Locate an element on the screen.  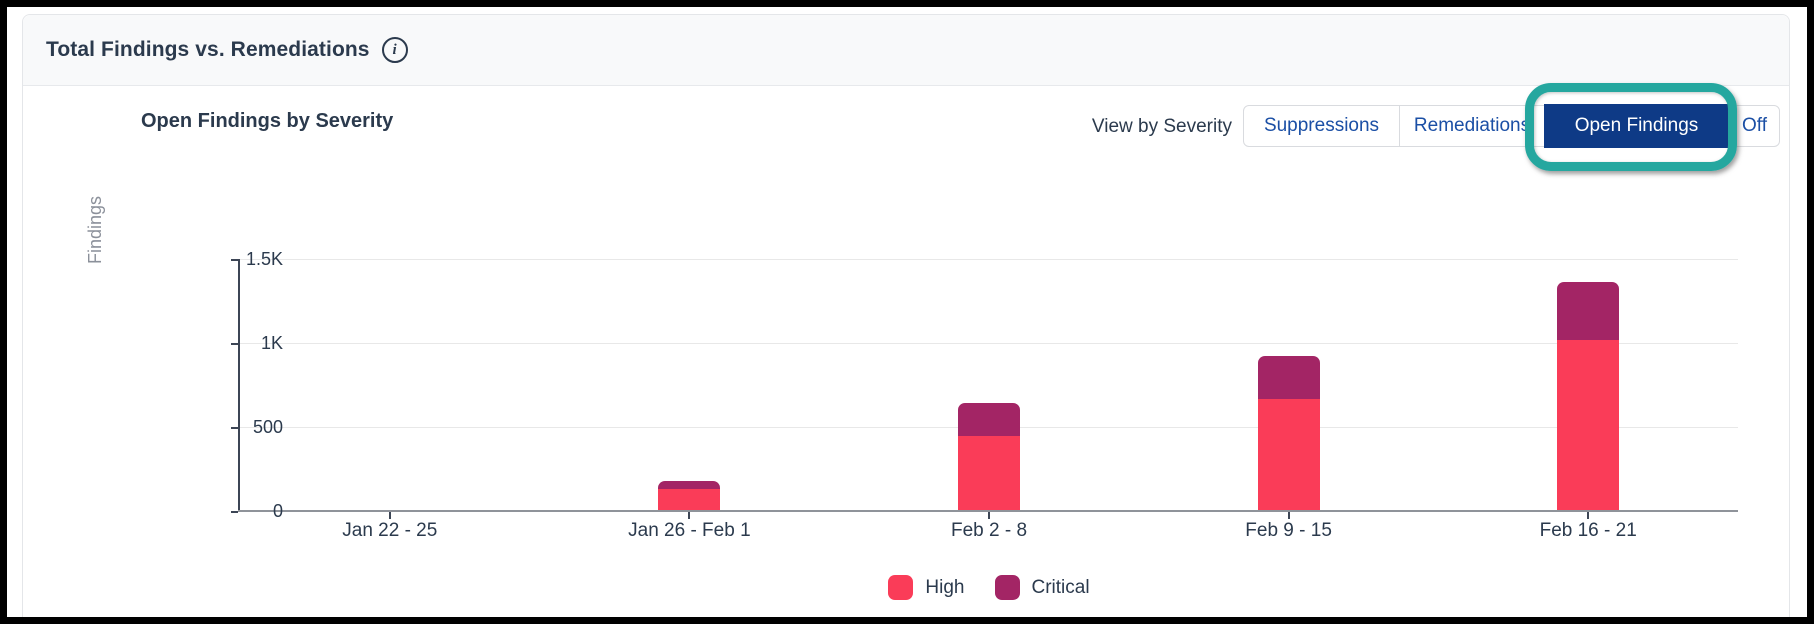
x-axis-line is located at coordinates (988, 511).